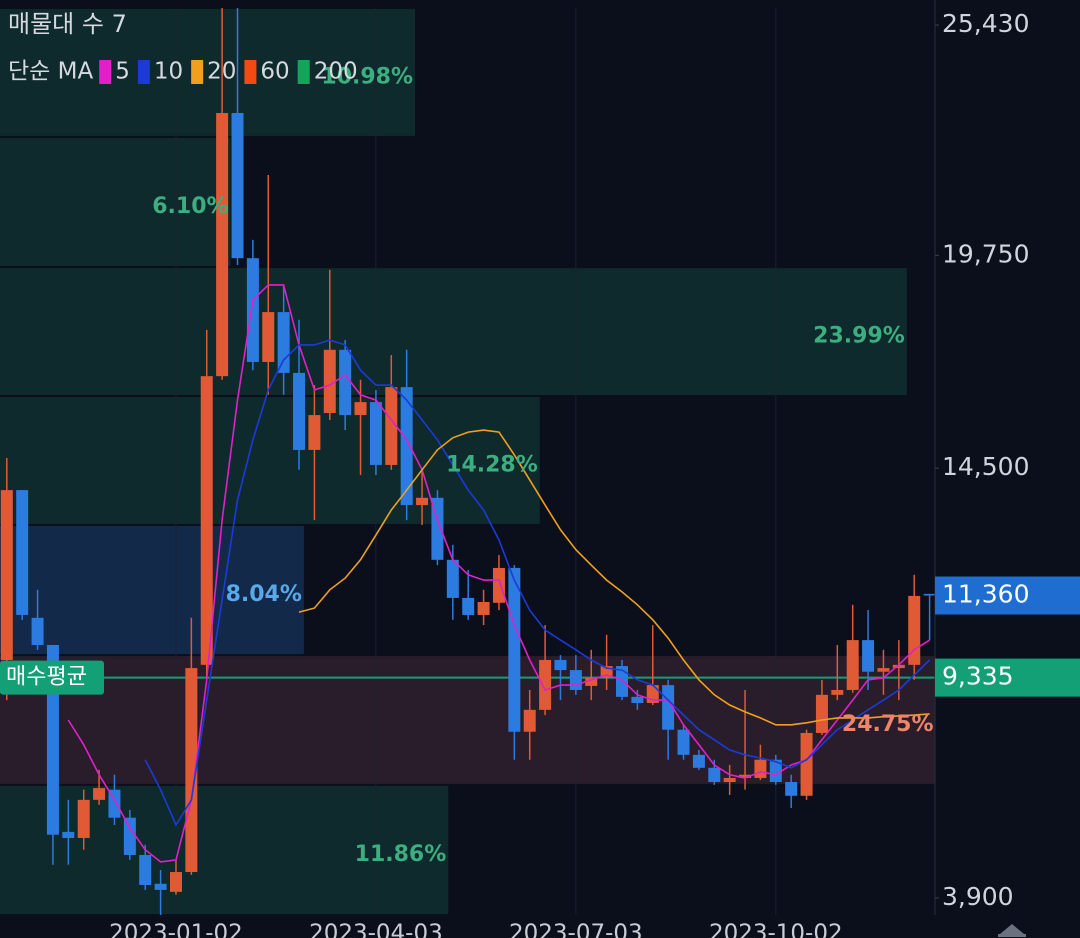  What do you see at coordinates (46, 677) in the screenshot?
I see `avg-price-name: 매수평균` at bounding box center [46, 677].